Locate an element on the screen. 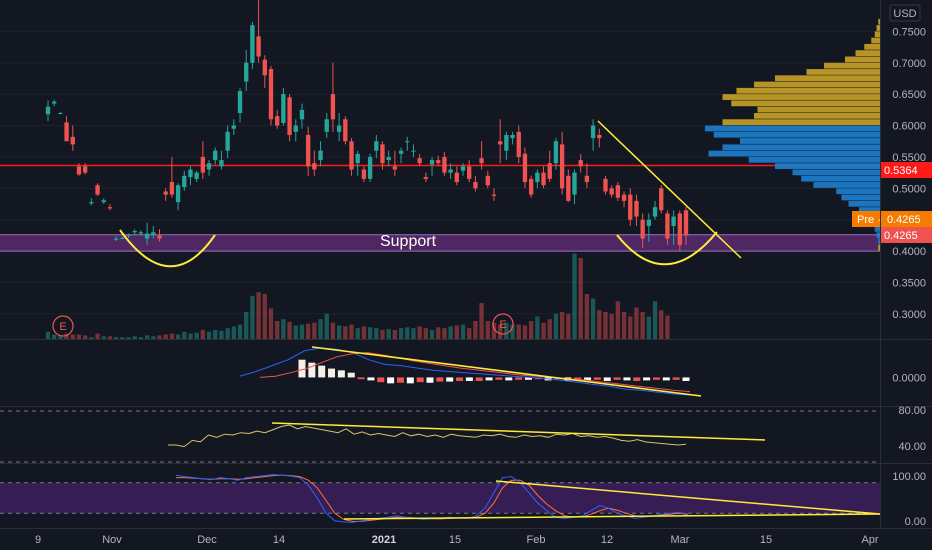 This screenshot has height=550, width=932. descending-trendline is located at coordinates (669, 189).